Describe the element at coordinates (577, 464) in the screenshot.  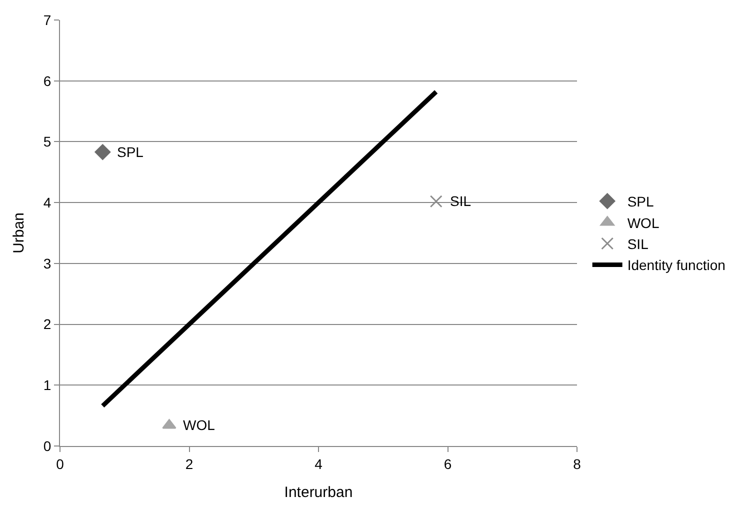
I see `x-tick-label: 8` at that location.